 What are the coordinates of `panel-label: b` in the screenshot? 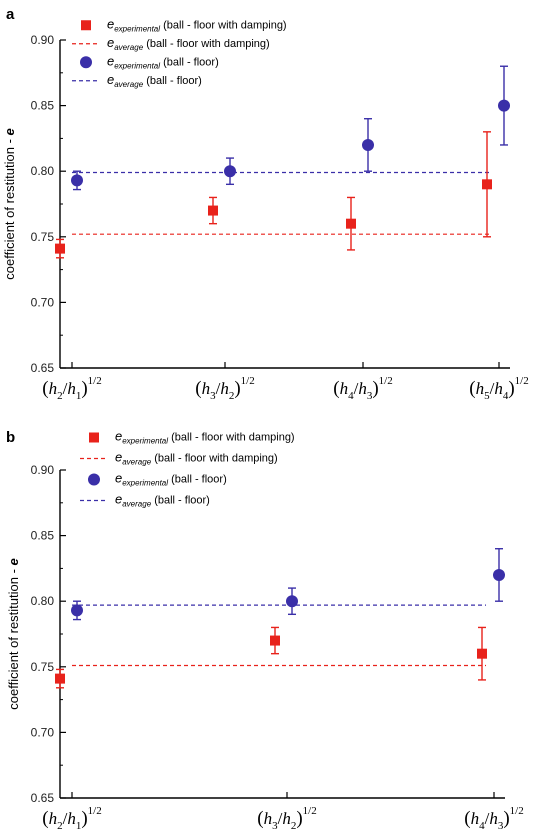 It's located at (10, 437).